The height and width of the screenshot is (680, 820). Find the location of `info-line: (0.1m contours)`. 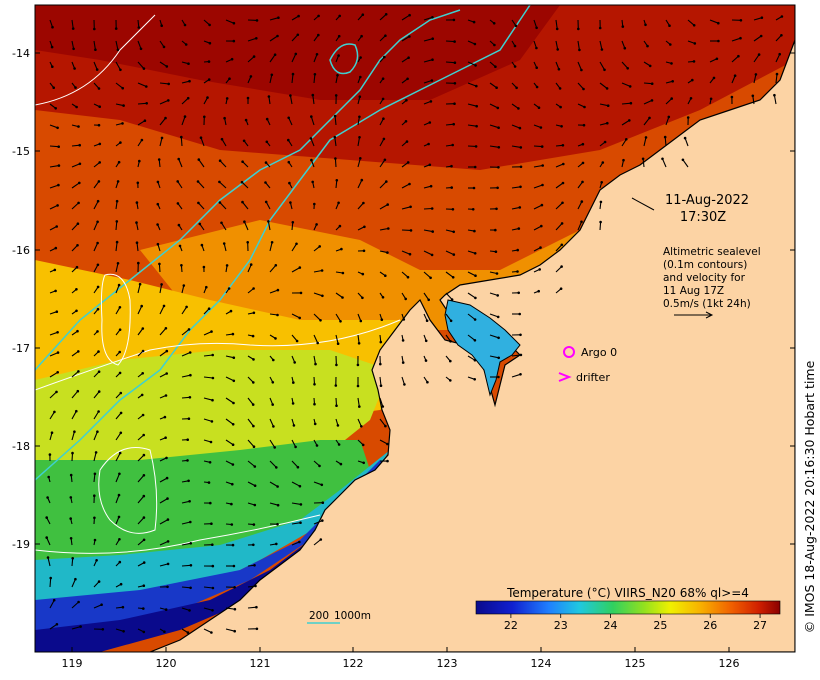

info-line: (0.1m contours) is located at coordinates (705, 265).